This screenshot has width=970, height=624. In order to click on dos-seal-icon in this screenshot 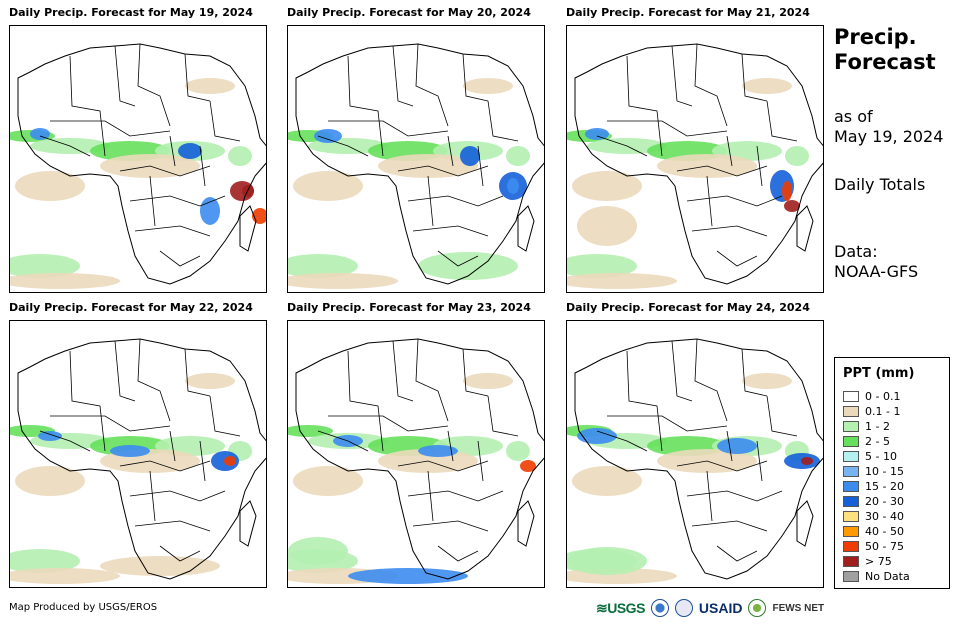, I will do `click(683, 608)`.